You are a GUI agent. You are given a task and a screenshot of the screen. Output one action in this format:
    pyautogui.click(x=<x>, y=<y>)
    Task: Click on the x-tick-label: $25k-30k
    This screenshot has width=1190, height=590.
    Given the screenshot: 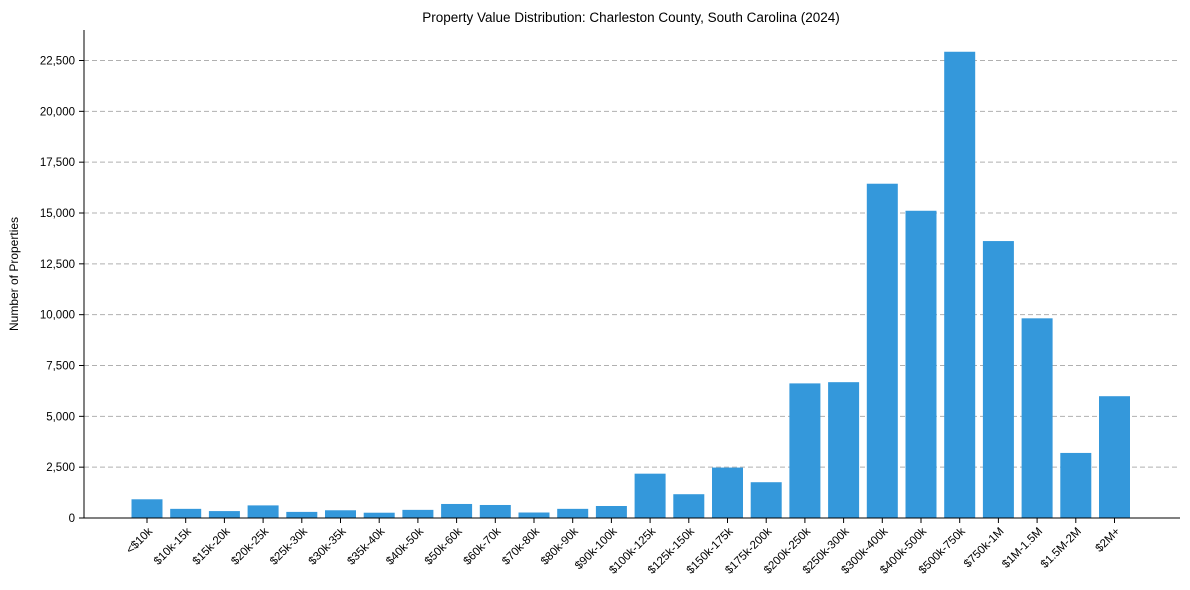 What is the action you would take?
    pyautogui.click(x=289, y=546)
    